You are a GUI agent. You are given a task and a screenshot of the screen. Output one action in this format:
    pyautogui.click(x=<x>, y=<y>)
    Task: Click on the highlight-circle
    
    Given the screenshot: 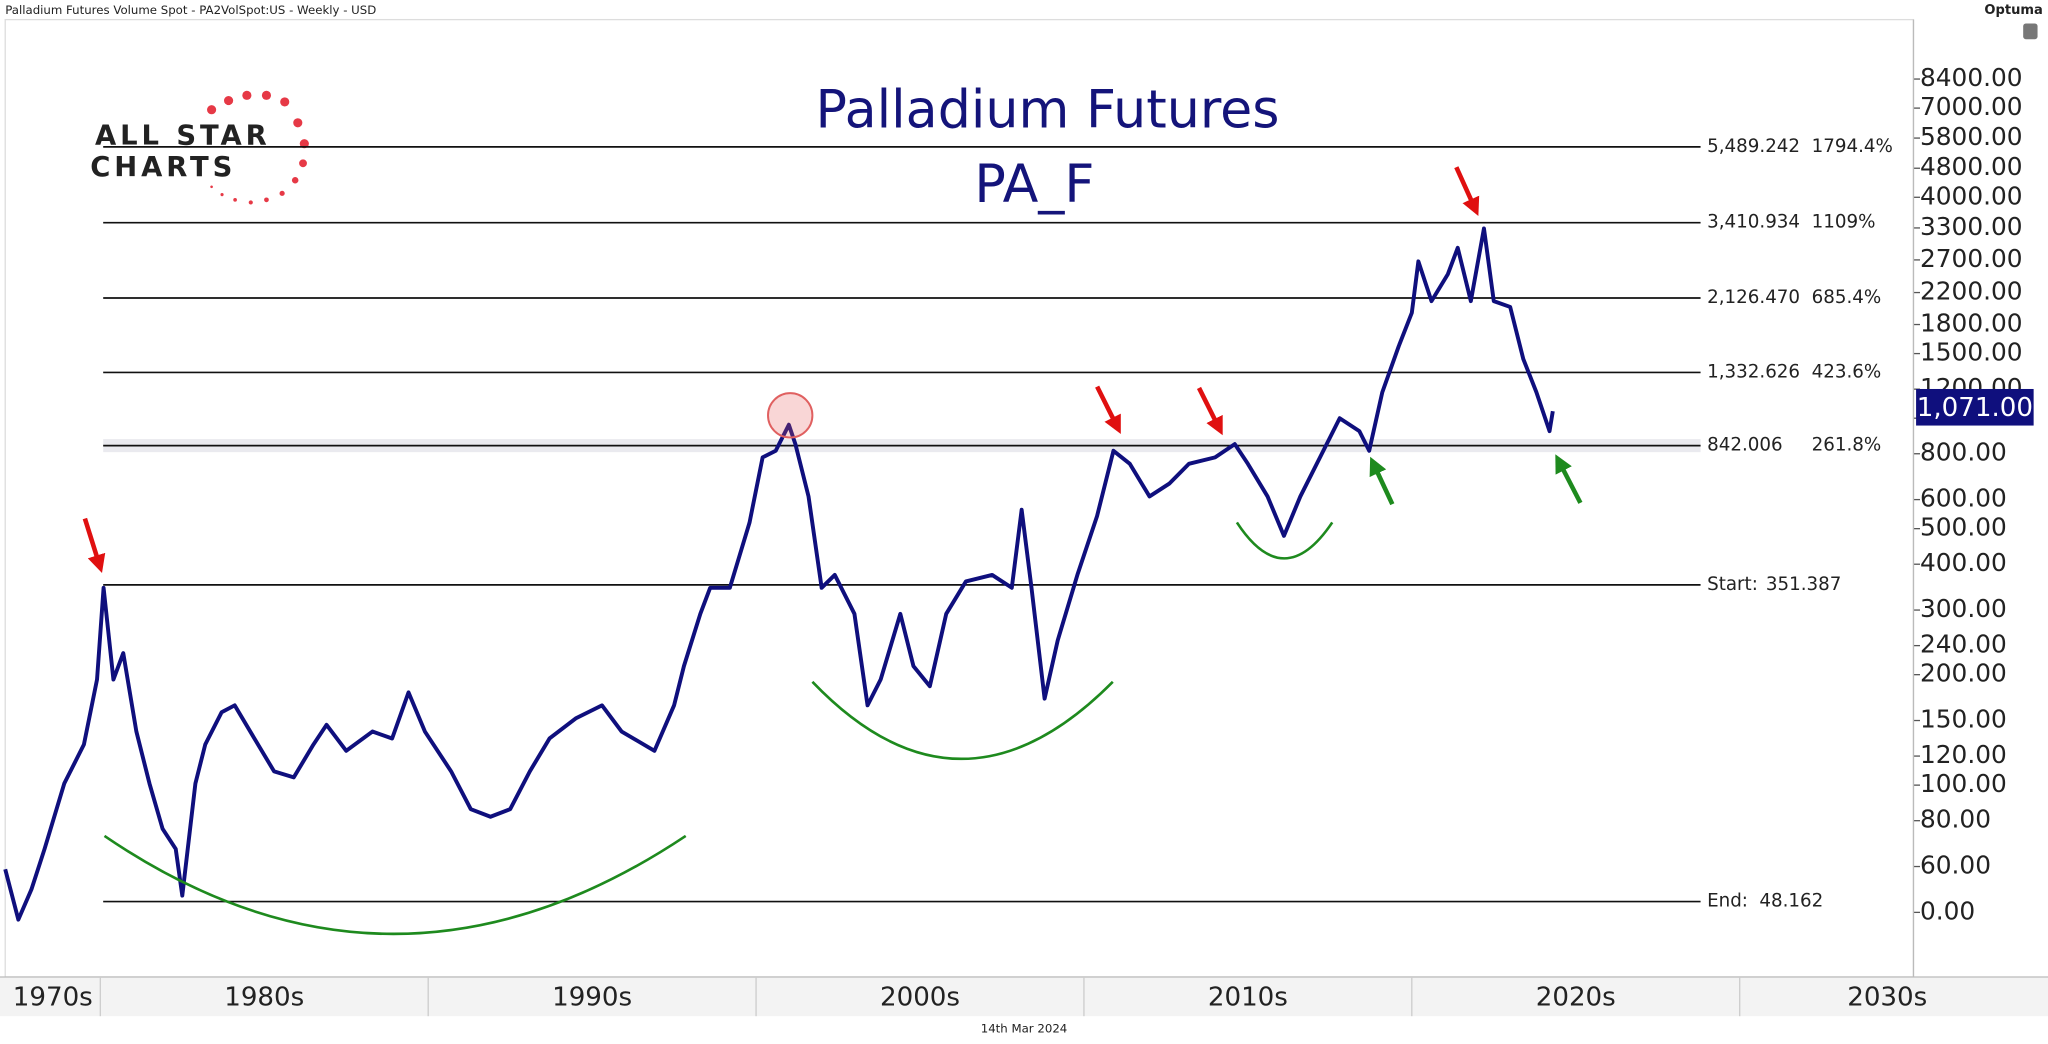 What is the action you would take?
    pyautogui.click(x=790, y=415)
    